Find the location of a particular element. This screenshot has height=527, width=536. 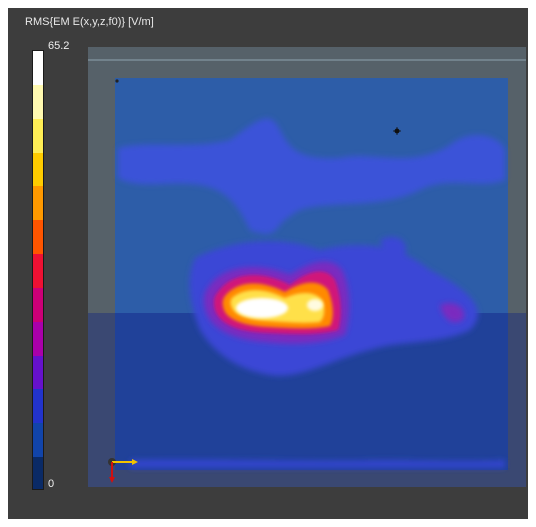

field-hotspot is located at coordinates (279, 308).